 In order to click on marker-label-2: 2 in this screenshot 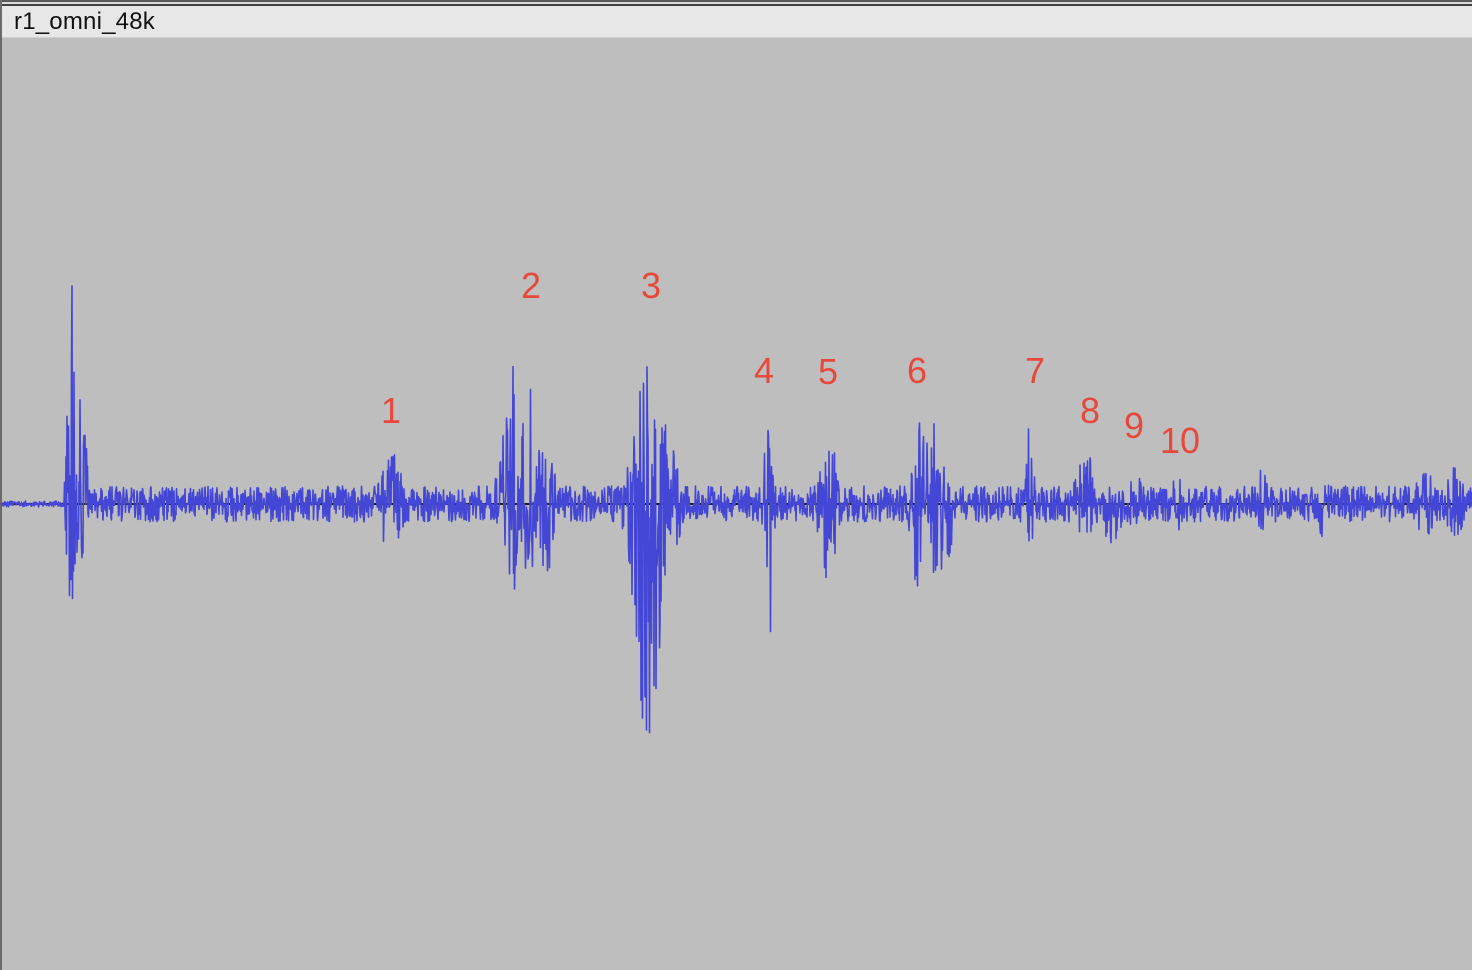, I will do `click(531, 285)`.